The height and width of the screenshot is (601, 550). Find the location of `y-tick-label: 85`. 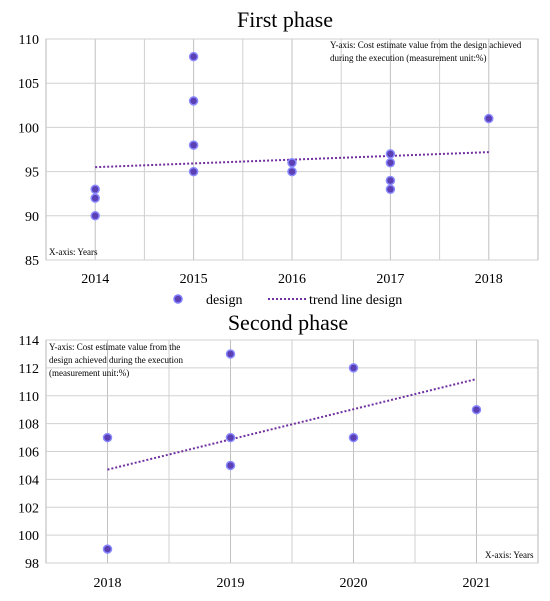

y-tick-label: 85 is located at coordinates (32, 261).